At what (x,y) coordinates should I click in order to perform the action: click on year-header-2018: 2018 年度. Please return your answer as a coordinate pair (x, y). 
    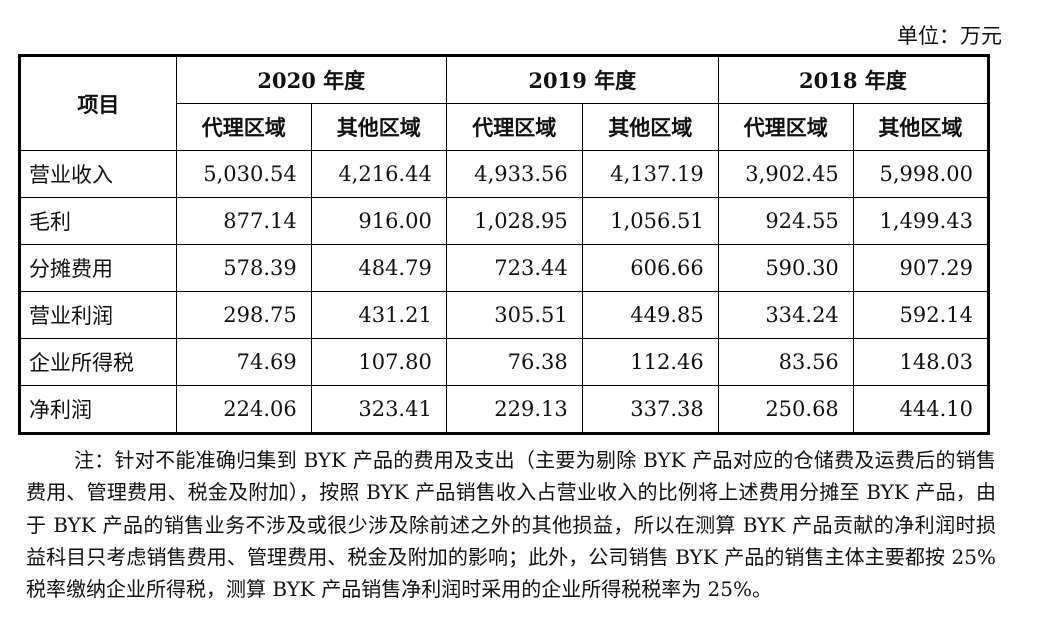
    Looking at the image, I should click on (853, 79).